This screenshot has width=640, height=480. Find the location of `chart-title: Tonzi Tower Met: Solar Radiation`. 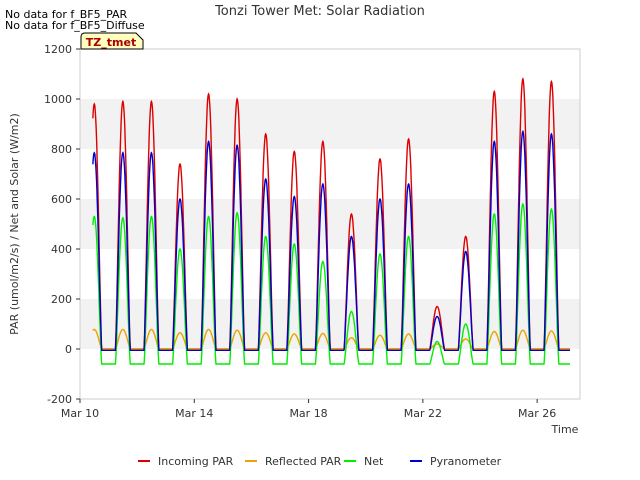

chart-title: Tonzi Tower Met: Solar Radiation is located at coordinates (319, 11).